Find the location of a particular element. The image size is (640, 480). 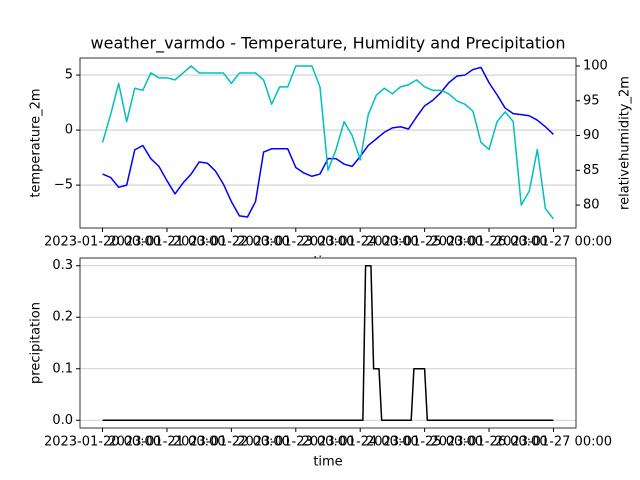

y-tick-label: 5 is located at coordinates (69, 75).